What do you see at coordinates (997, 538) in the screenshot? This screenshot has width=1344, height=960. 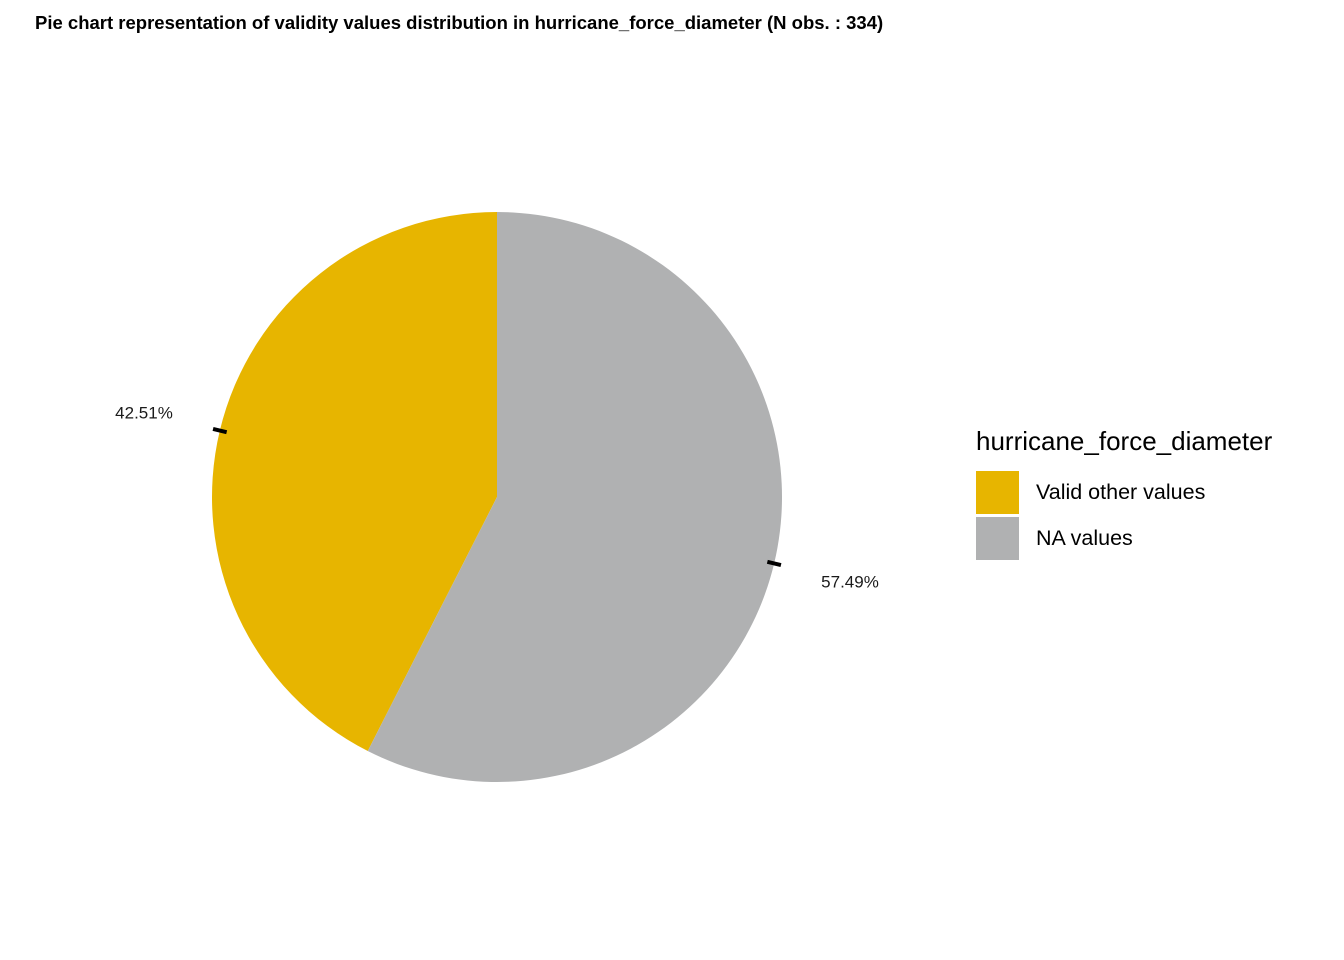 I see `legend-swatch-na` at bounding box center [997, 538].